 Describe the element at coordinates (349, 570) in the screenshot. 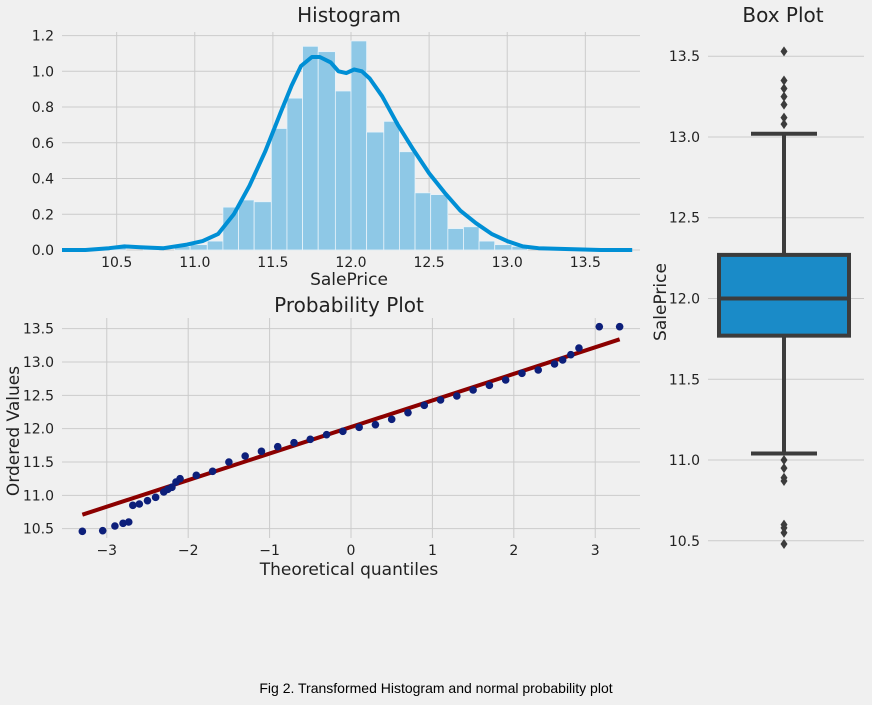

I see `probability-plot-x-label: Theoretical quantiles` at that location.